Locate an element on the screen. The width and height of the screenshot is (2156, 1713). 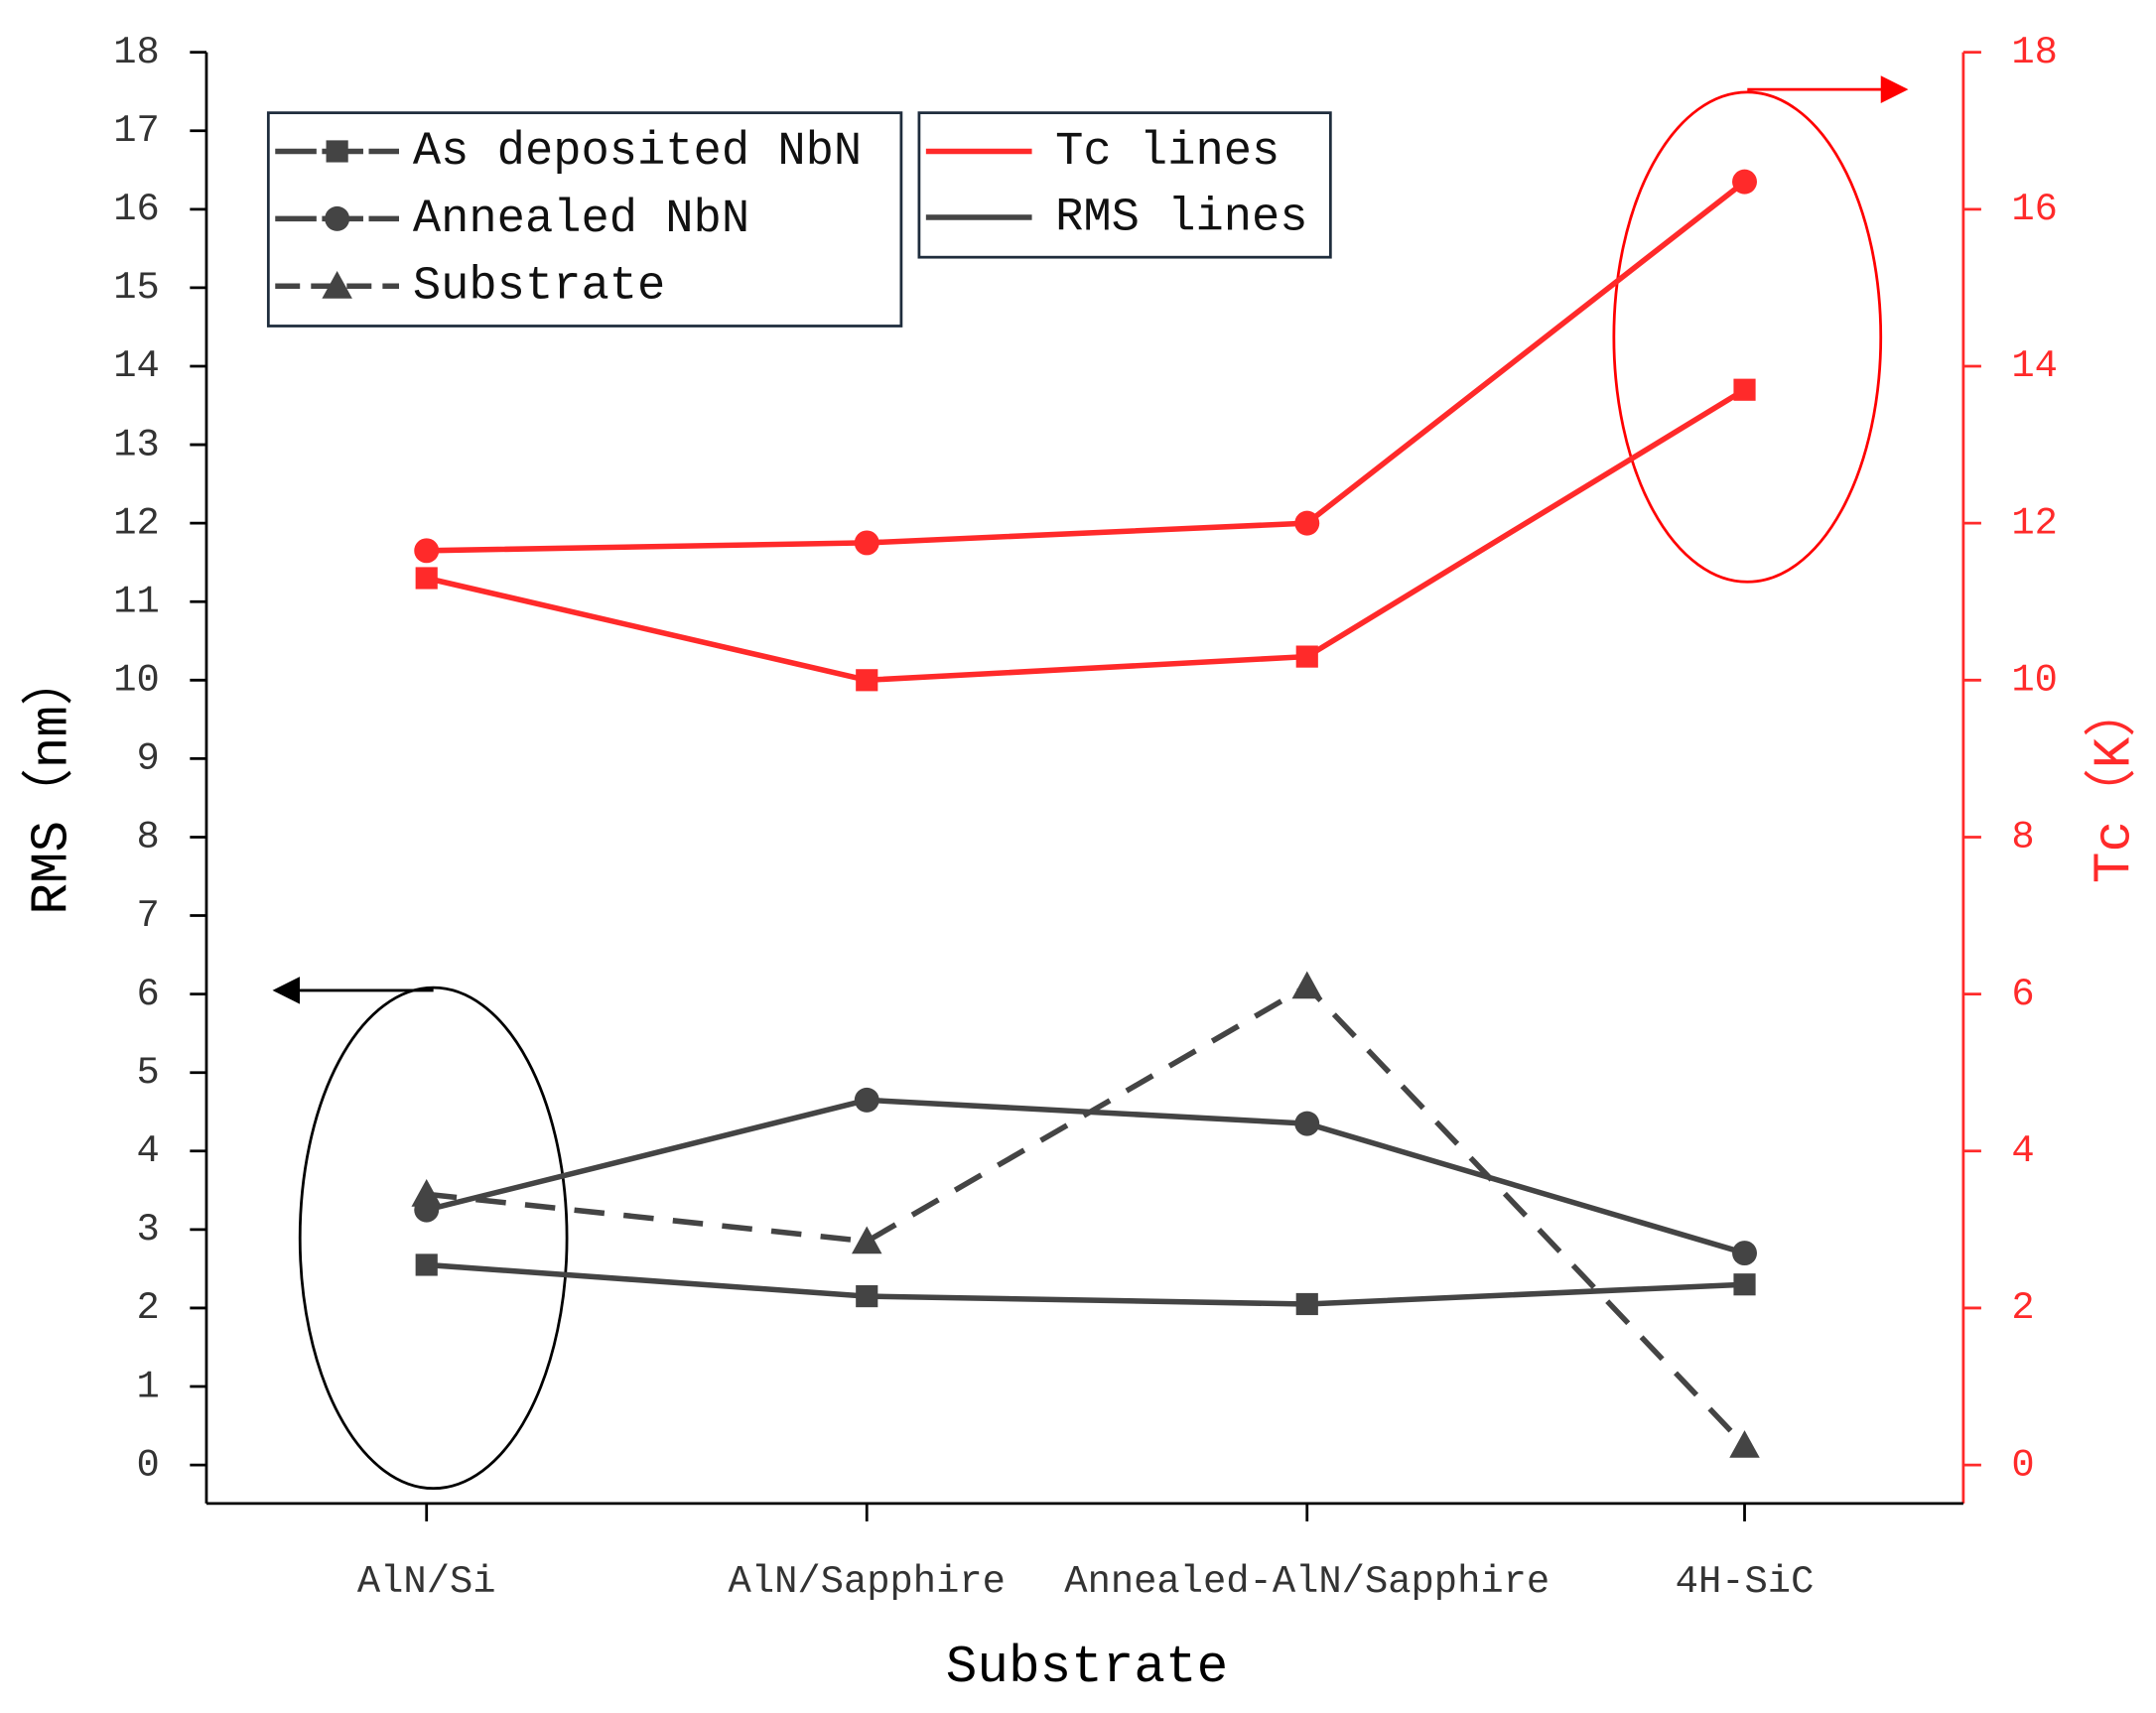
y-tick-label: 11 is located at coordinates (136, 601).